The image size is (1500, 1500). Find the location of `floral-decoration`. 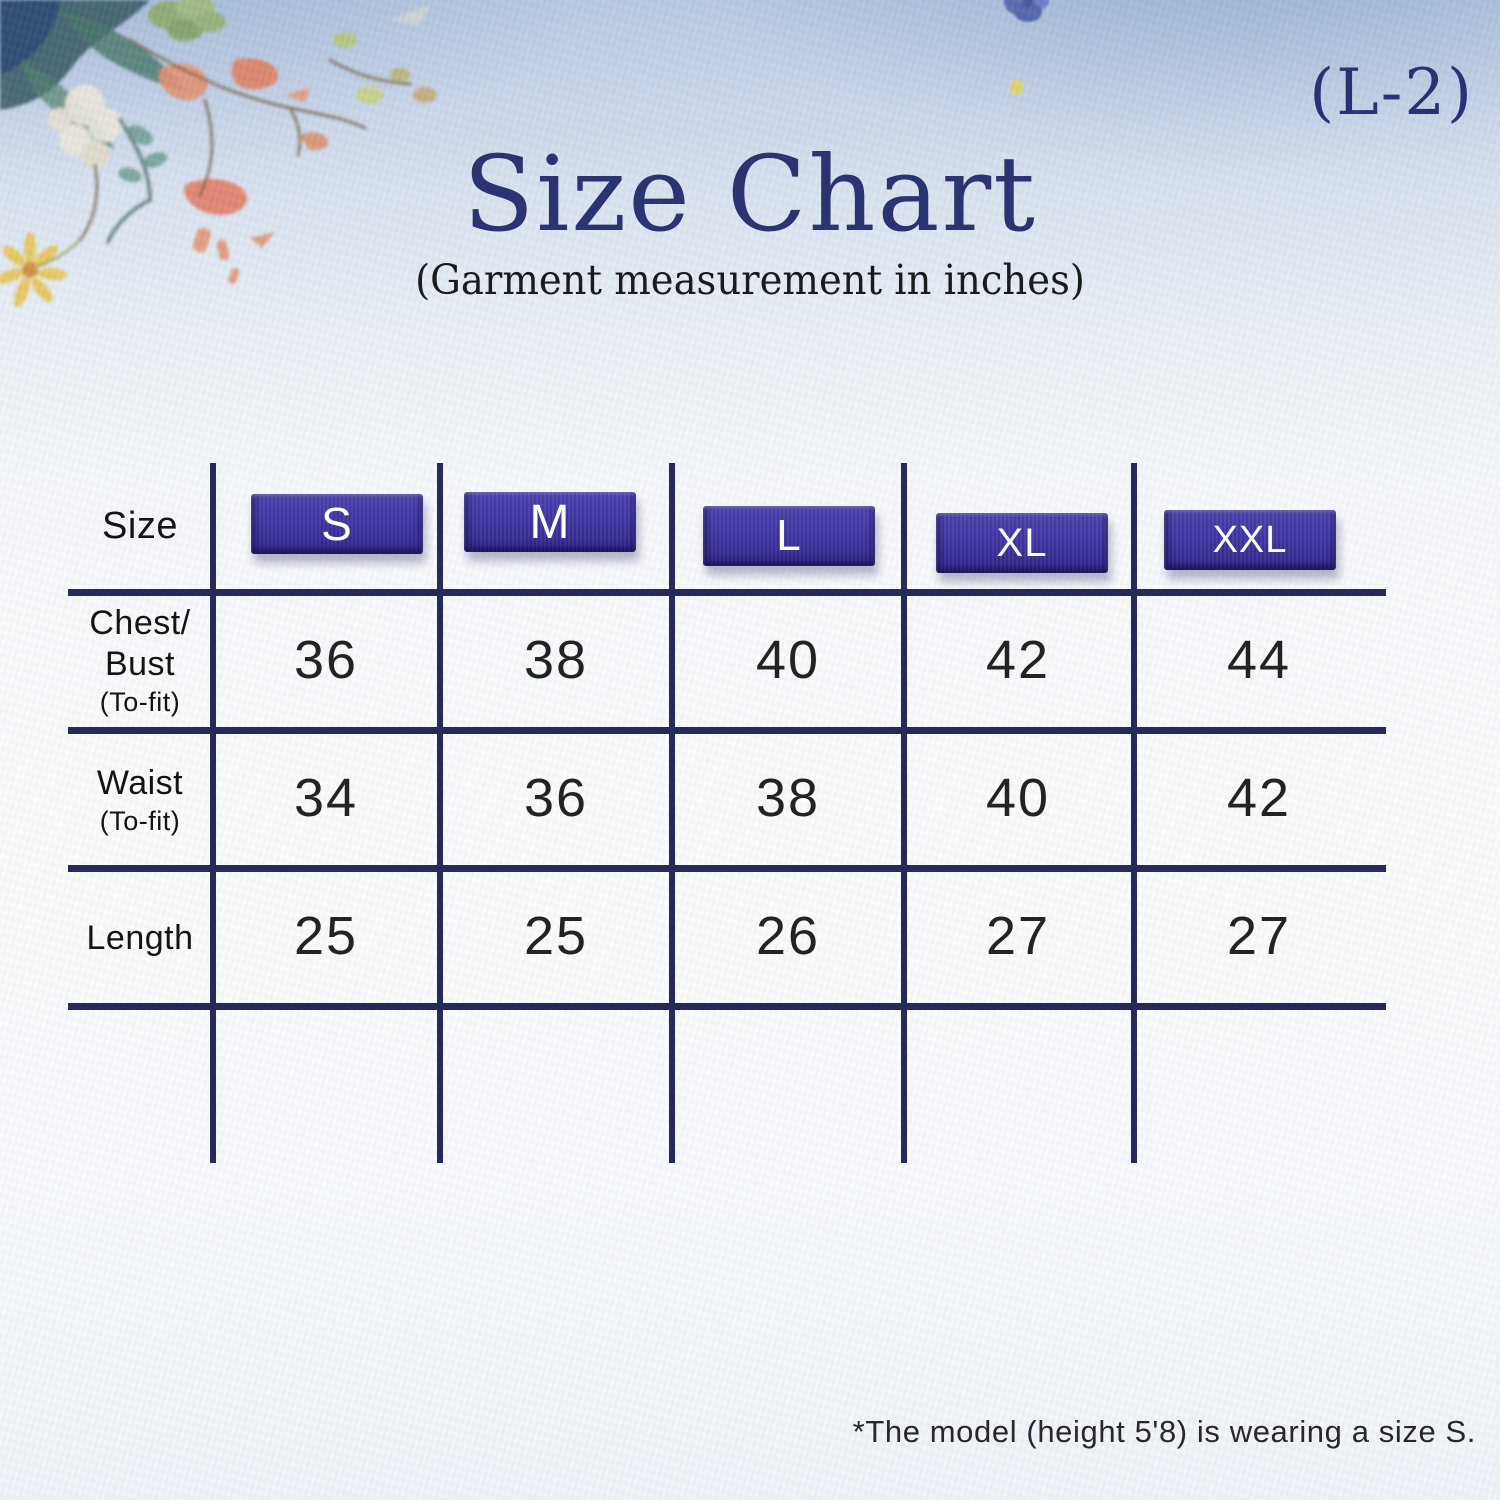

floral-decoration is located at coordinates (218, 154).